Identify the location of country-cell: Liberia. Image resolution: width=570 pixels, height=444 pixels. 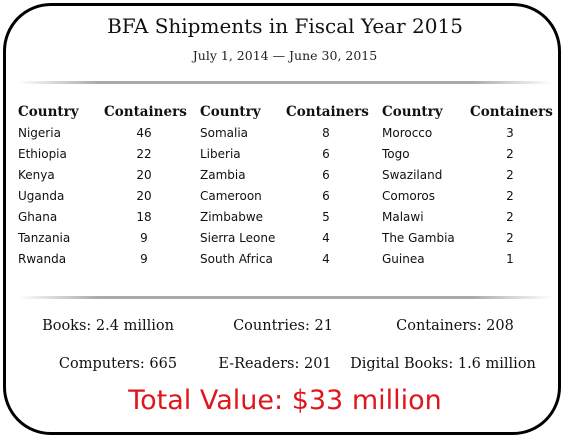
(220, 154).